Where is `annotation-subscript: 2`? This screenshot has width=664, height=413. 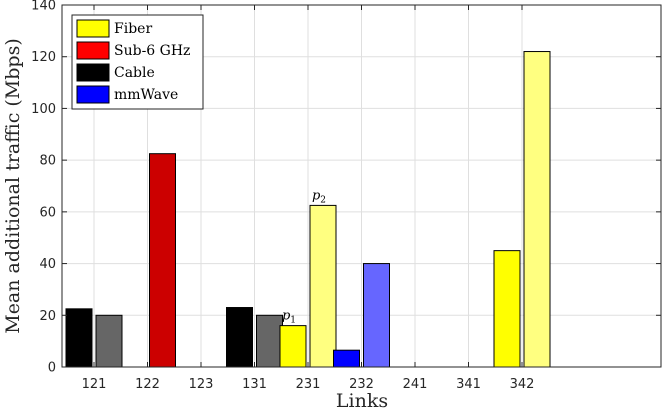 annotation-subscript: 2 is located at coordinates (323, 200).